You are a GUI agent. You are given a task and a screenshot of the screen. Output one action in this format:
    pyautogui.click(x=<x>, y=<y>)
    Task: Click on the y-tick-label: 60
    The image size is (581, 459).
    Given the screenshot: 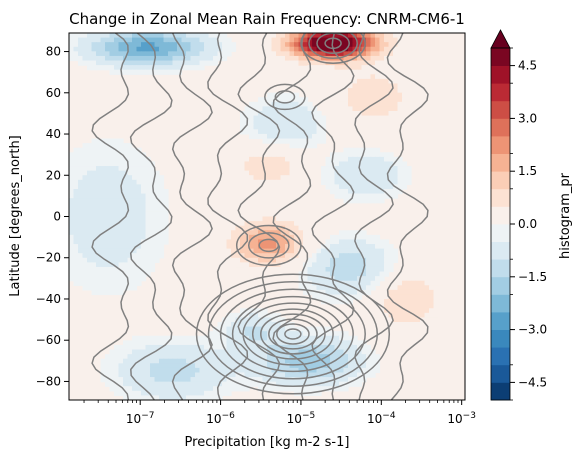 What is the action you would take?
    pyautogui.click(x=53, y=93)
    